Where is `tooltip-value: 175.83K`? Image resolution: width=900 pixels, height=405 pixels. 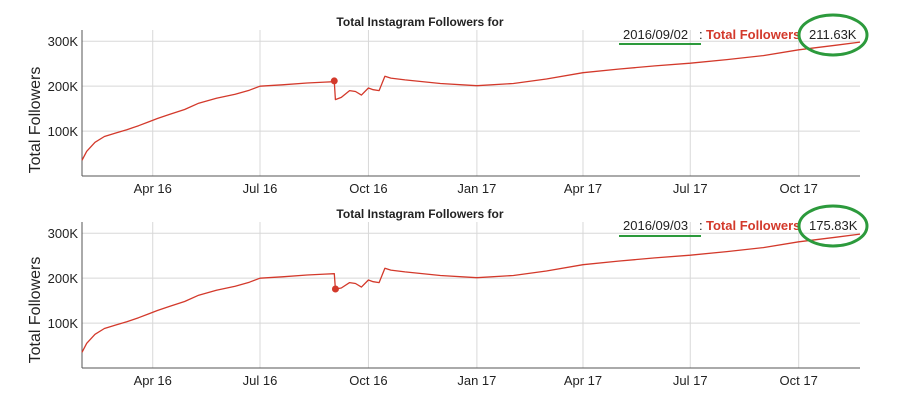 tooltip-value: 175.83K is located at coordinates (833, 225).